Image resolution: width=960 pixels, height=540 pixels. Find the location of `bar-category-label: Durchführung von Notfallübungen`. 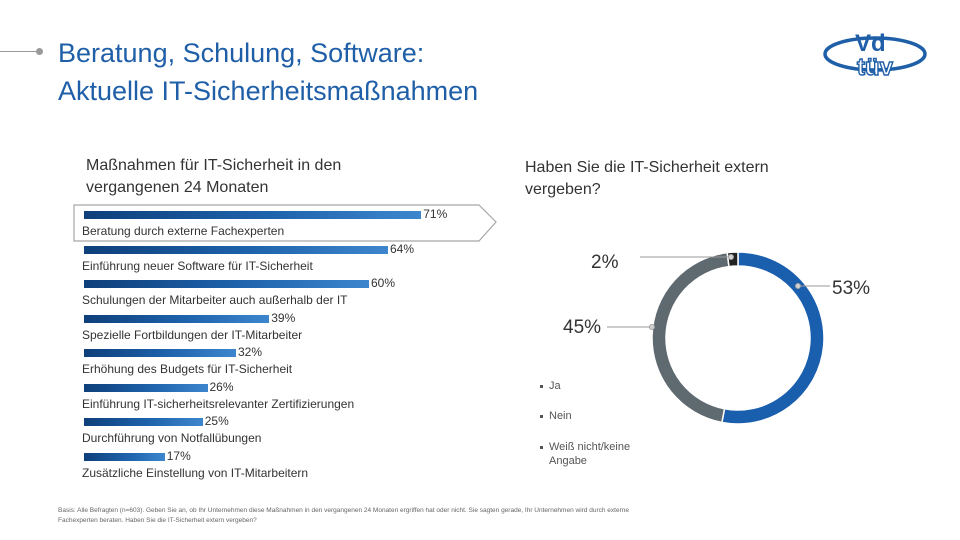

bar-category-label: Durchführung von Notfallübungen is located at coordinates (172, 438).